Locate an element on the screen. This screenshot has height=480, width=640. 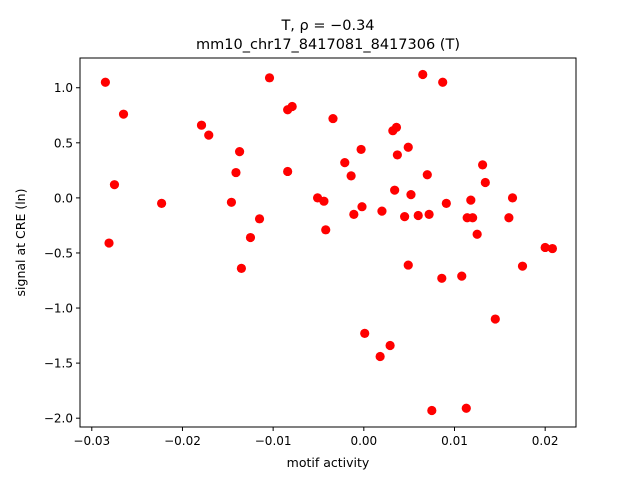
y-tick-label: −0.5 is located at coordinates (58, 253).